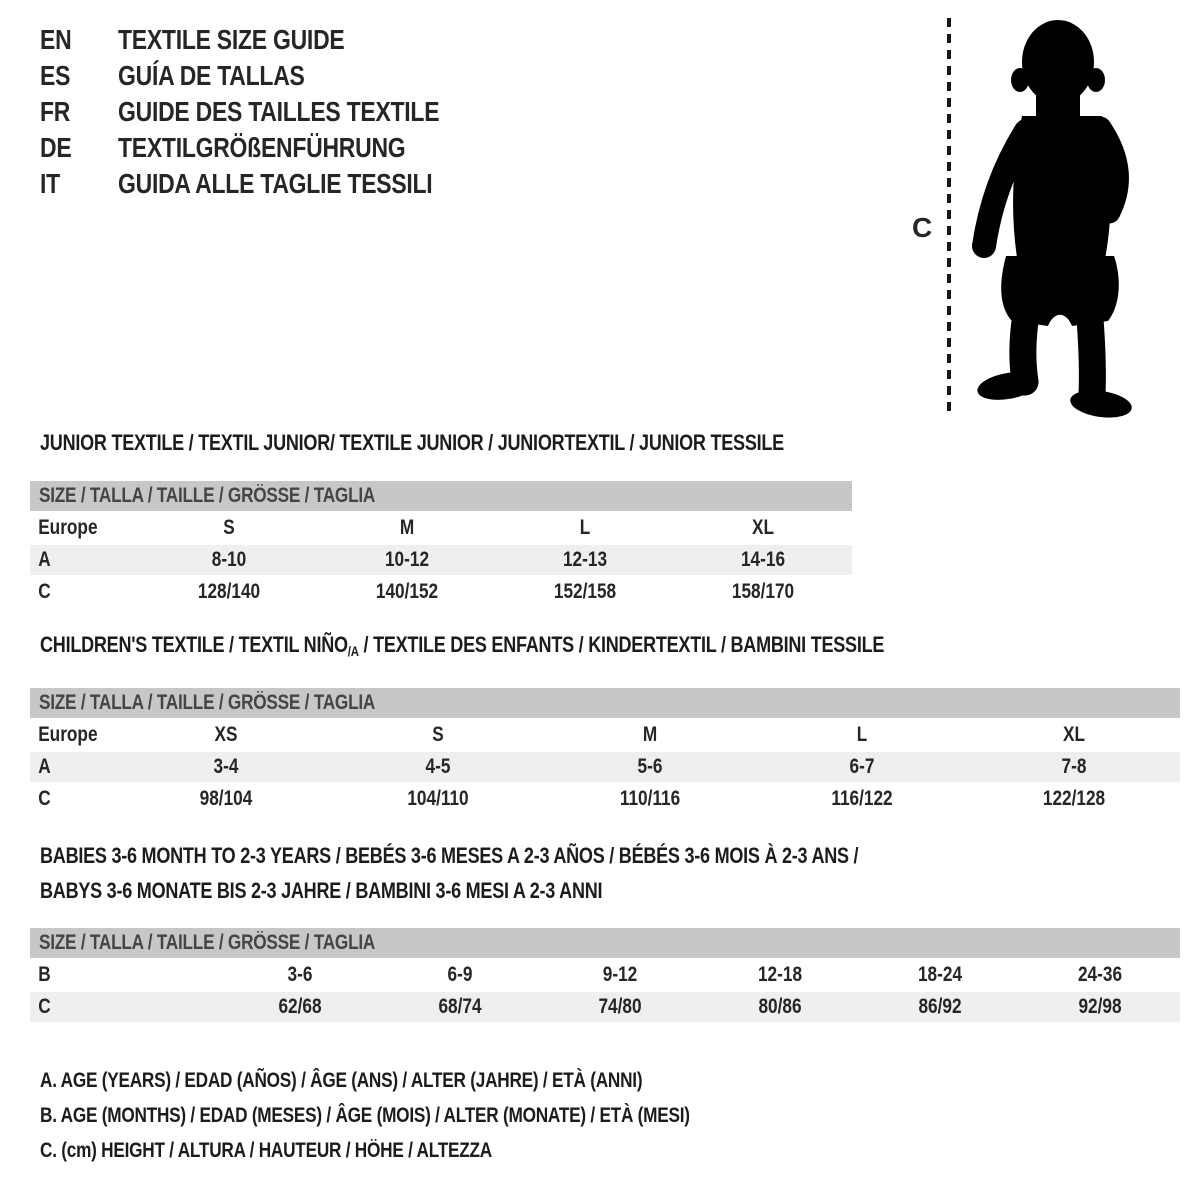 The image size is (1200, 1200). Describe the element at coordinates (780, 974) in the screenshot. I see `table-cell: 12-18` at that location.